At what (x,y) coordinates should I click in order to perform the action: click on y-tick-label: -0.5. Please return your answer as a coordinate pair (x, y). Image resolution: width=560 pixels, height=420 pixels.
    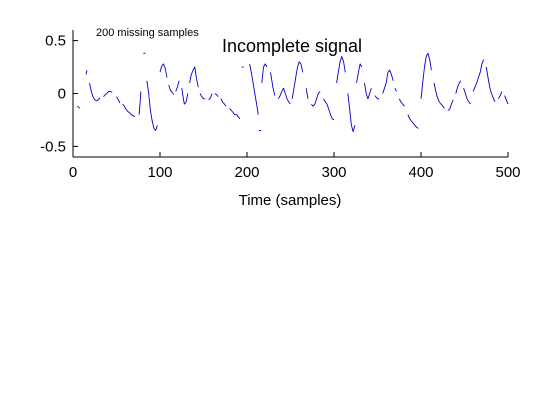
    Looking at the image, I should click on (53, 146).